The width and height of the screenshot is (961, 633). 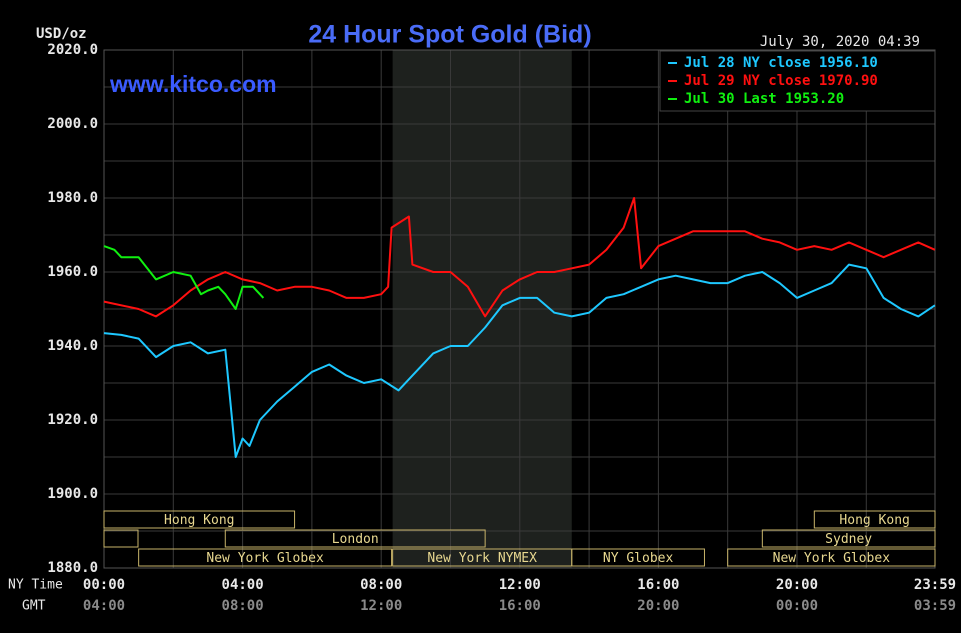 I want to click on x2-row-label: GMT, so click(x=34, y=606).